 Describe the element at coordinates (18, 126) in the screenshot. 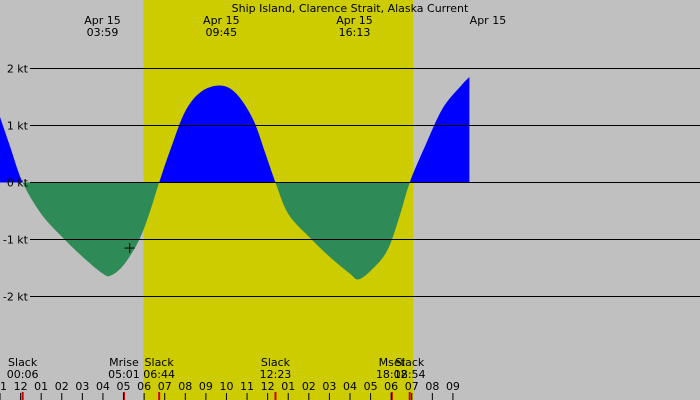

I see `y-tick-label: 1 kt` at that location.